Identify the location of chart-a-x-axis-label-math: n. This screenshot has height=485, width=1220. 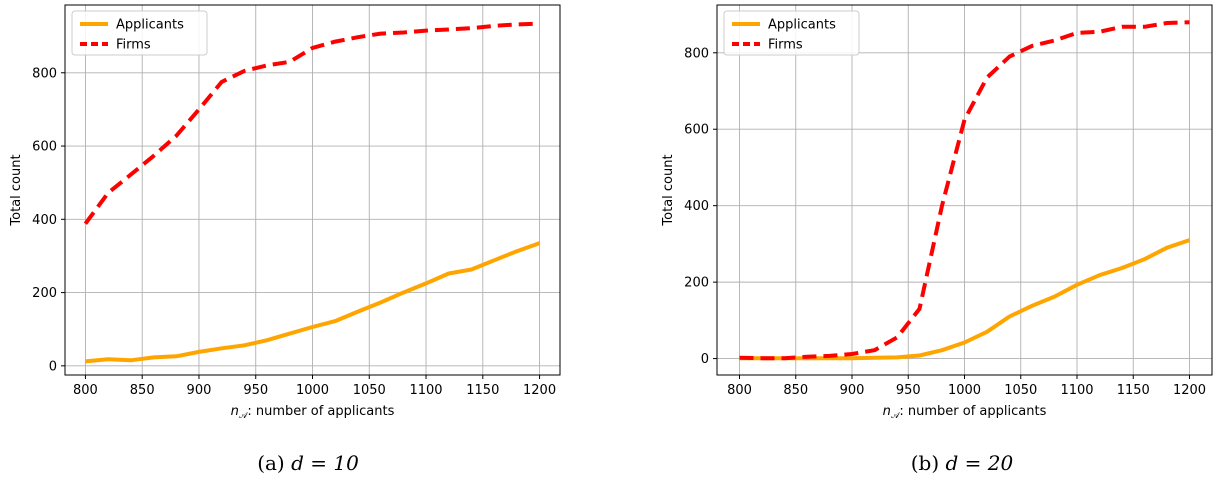
(235, 411).